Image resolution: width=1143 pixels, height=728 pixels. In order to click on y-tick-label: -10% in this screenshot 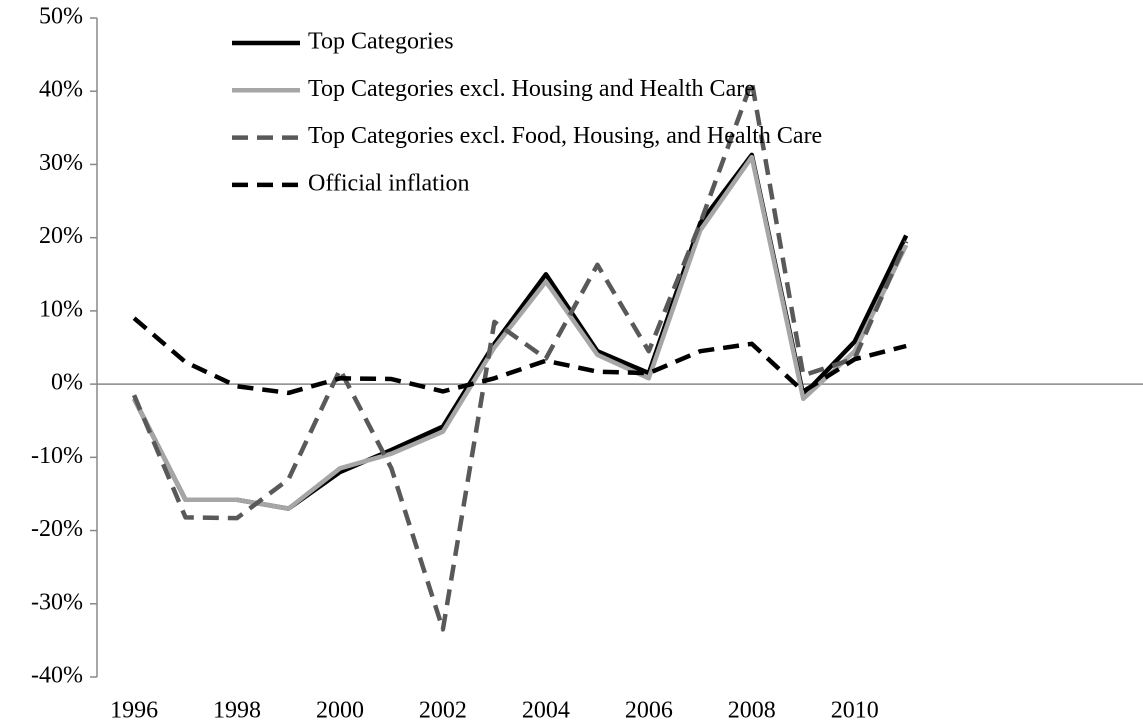, I will do `click(57, 456)`.